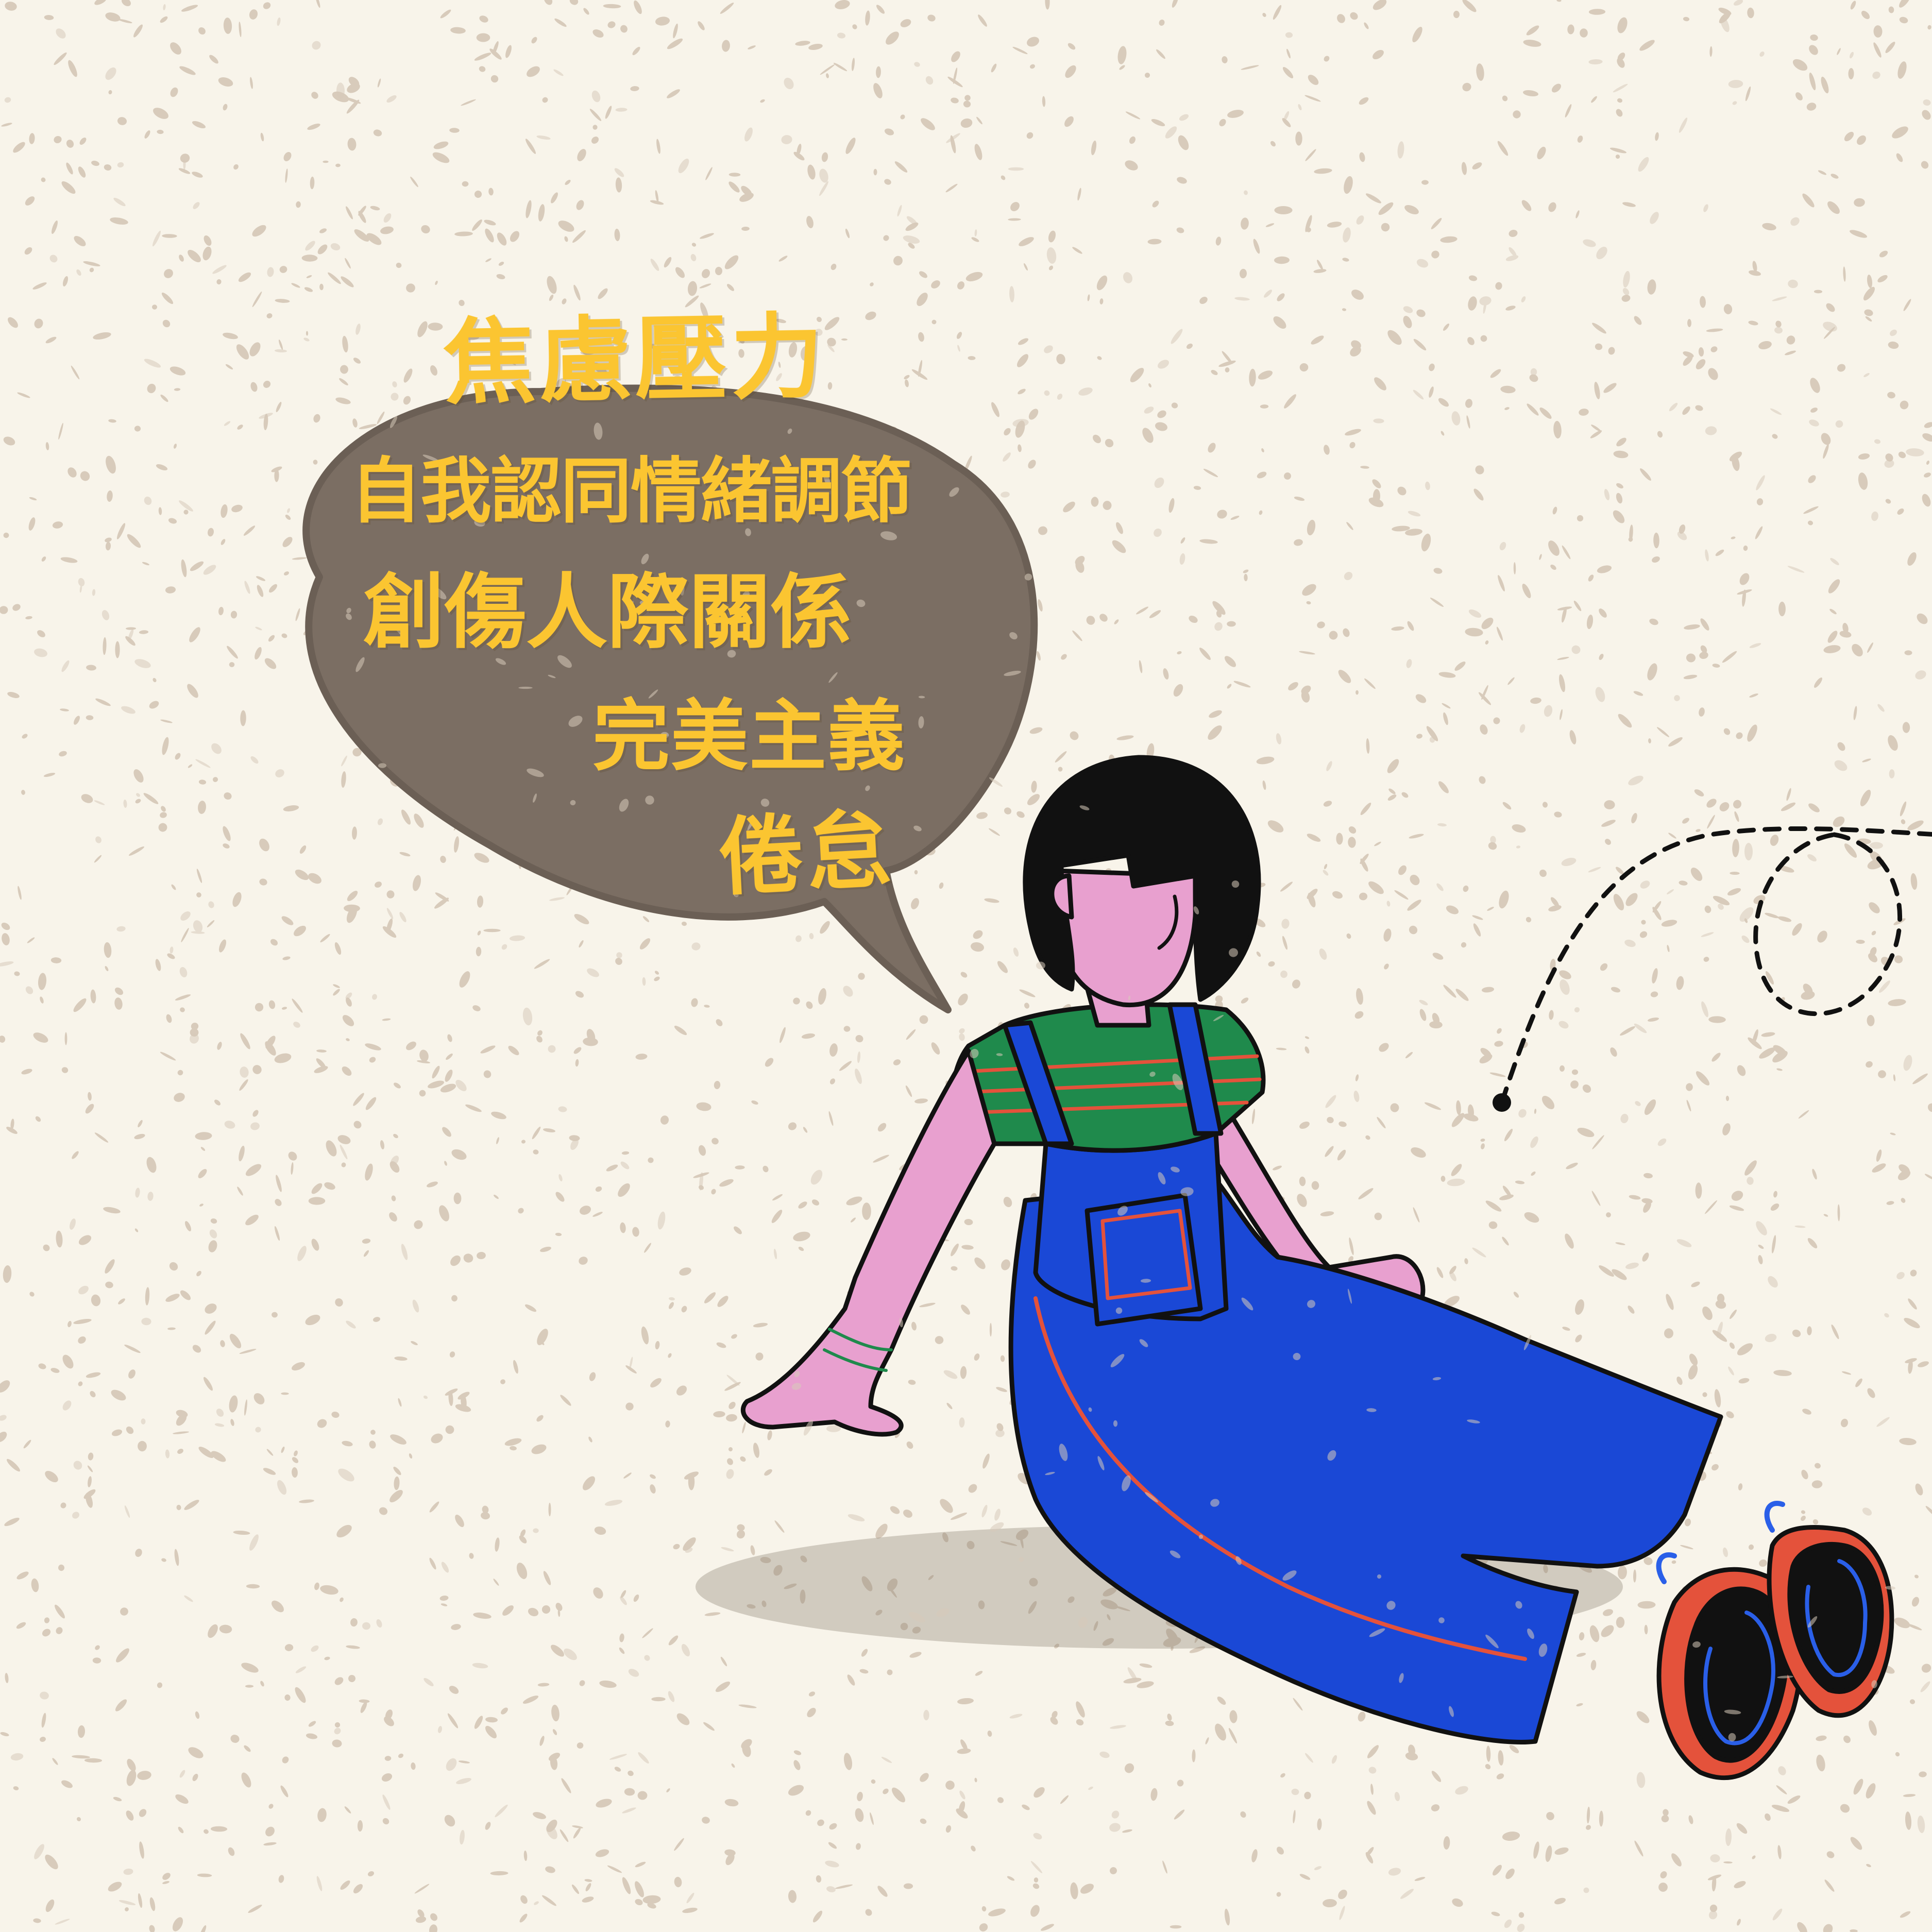  What do you see at coordinates (805, 854) in the screenshot?
I see `topic-burnout: 倦怠` at bounding box center [805, 854].